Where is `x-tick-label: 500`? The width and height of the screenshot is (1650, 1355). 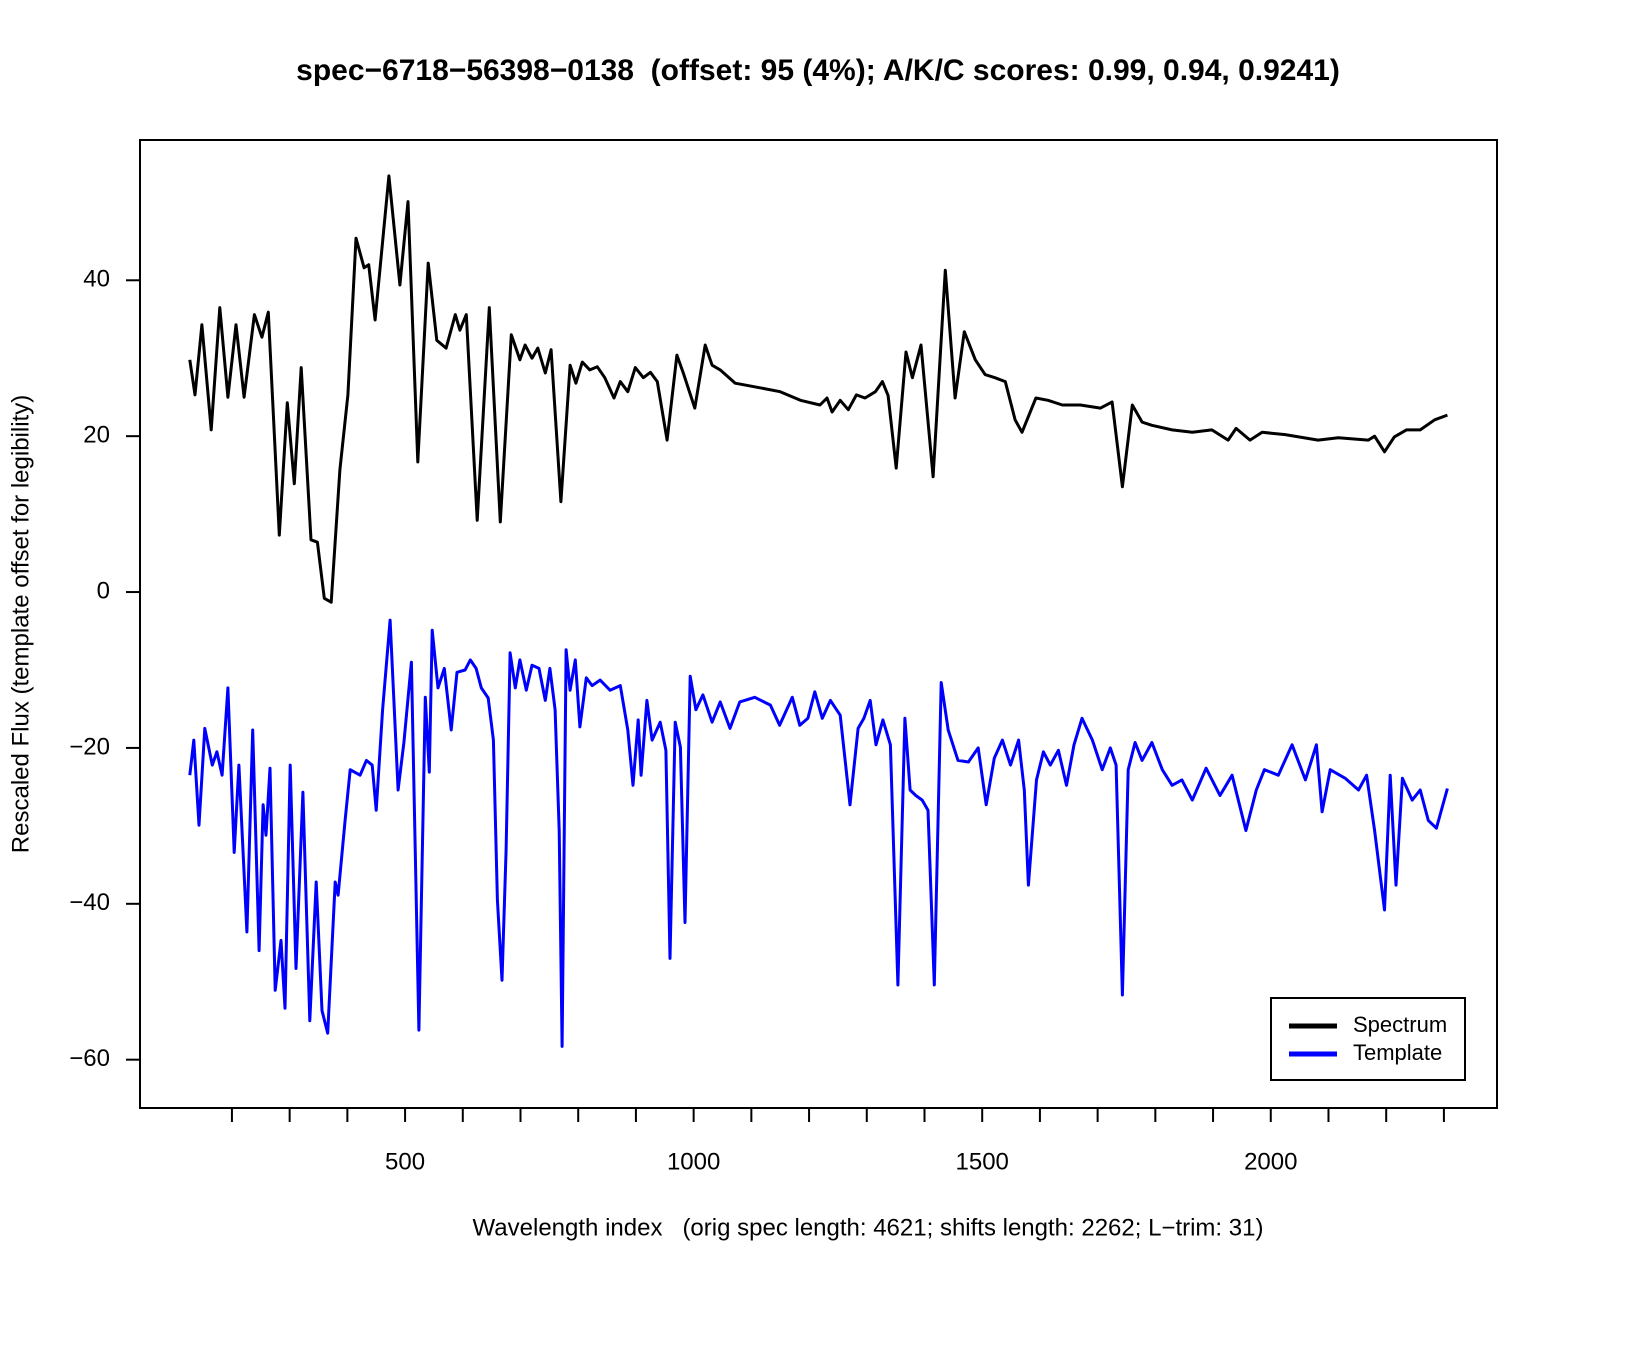
x-tick-label: 500 is located at coordinates (405, 1161).